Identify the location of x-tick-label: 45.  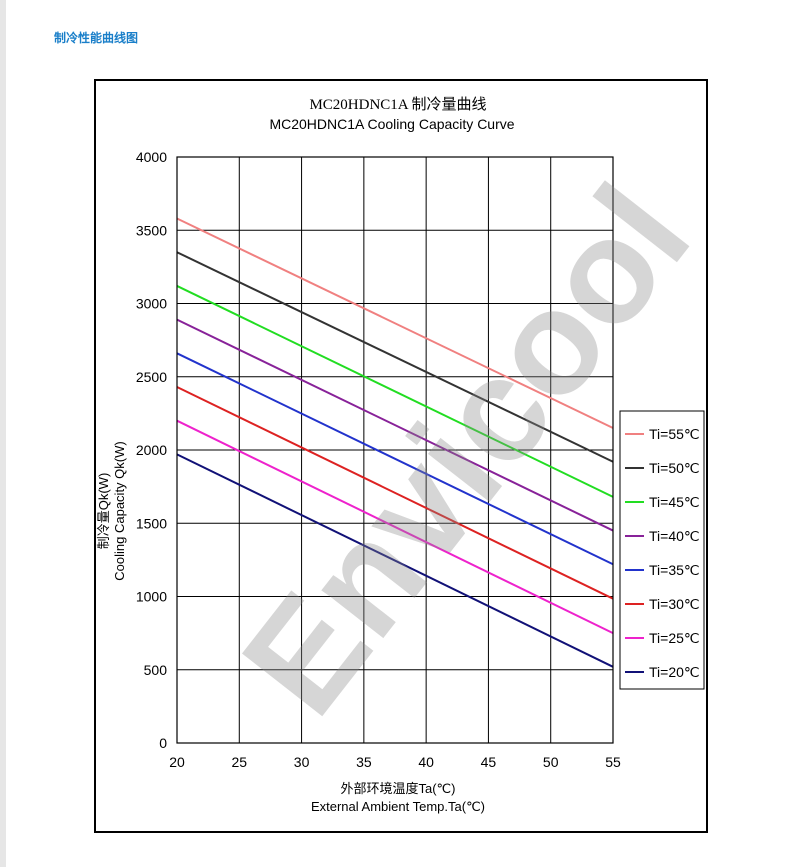
(489, 762).